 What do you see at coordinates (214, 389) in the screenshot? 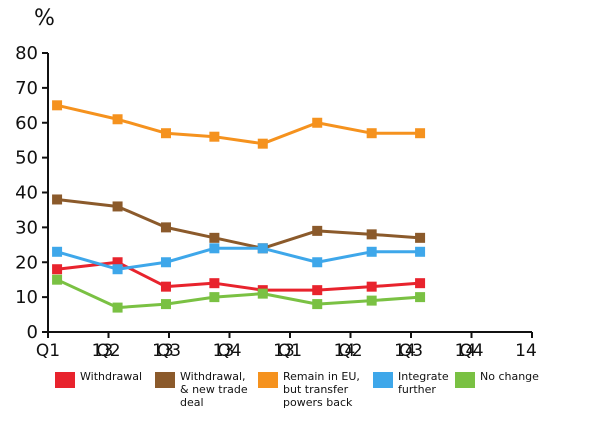
I see `legend-label: Withdrawal, & new trade deal` at bounding box center [214, 389].